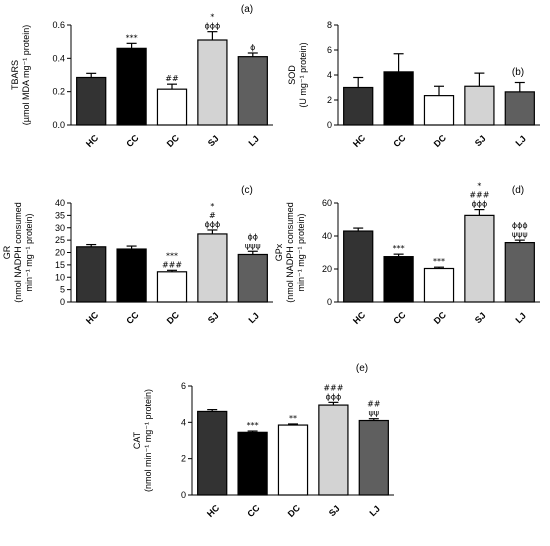 The width and height of the screenshot is (550, 546). I want to click on y-tick-label: 10, so click(60, 277).